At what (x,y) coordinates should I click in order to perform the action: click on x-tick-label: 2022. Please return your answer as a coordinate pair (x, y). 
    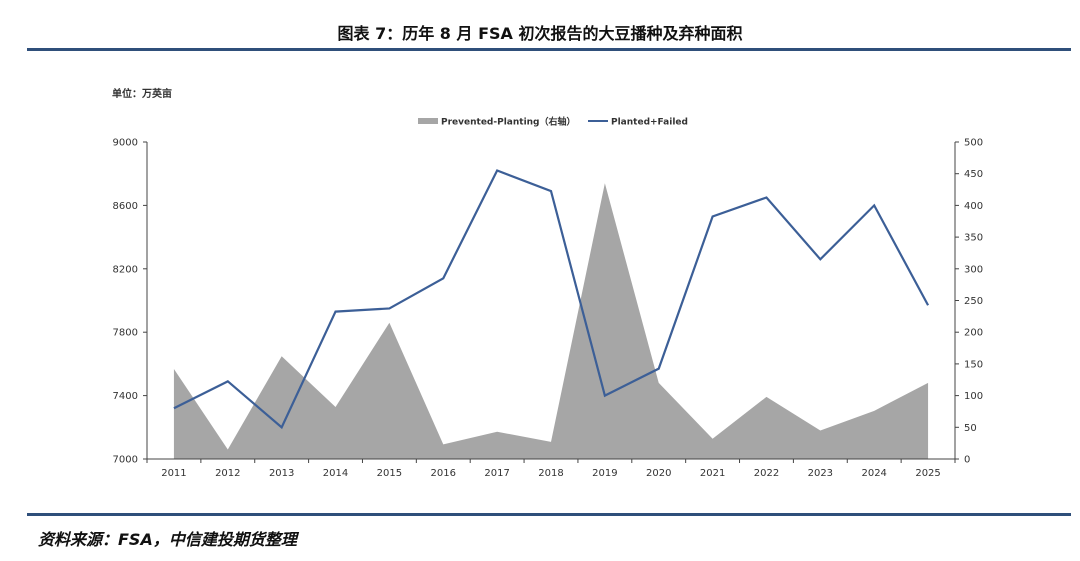
    Looking at the image, I should click on (766, 473).